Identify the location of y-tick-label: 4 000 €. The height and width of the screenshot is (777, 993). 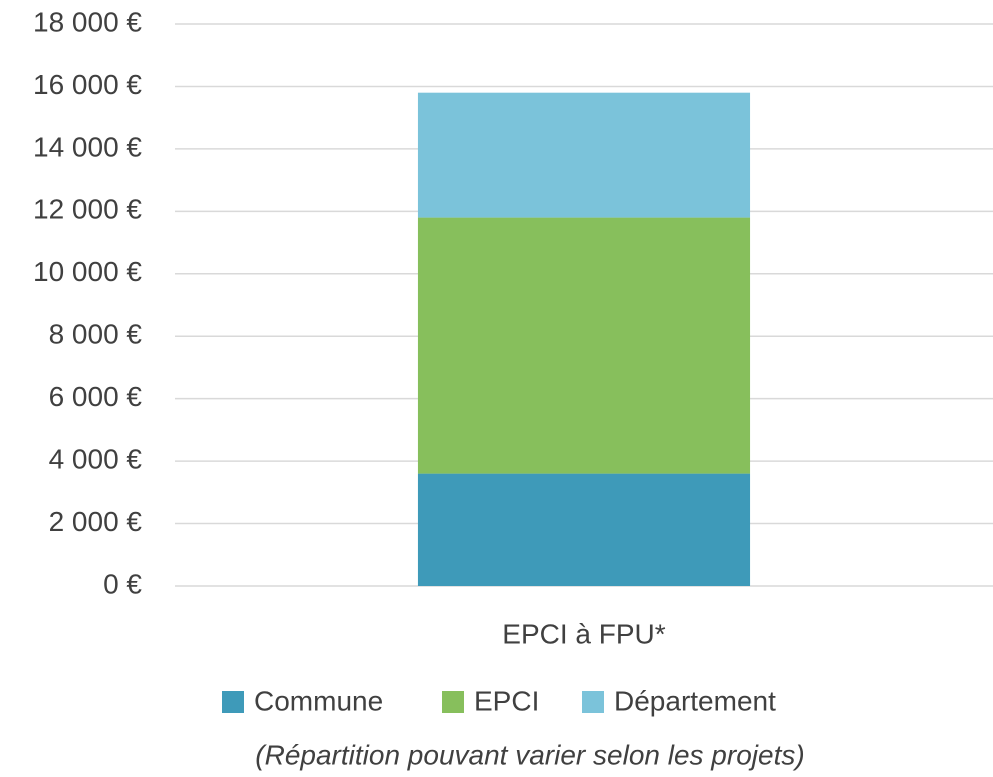
(96, 459).